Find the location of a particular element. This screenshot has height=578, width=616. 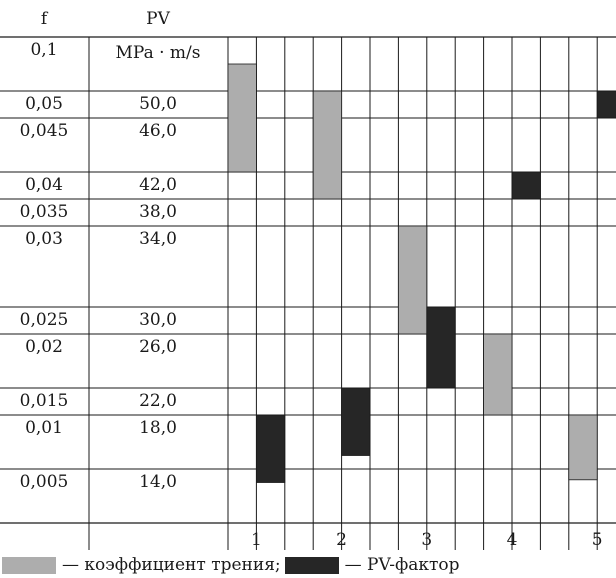

row-label-f: 0,04 is located at coordinates (44, 185).